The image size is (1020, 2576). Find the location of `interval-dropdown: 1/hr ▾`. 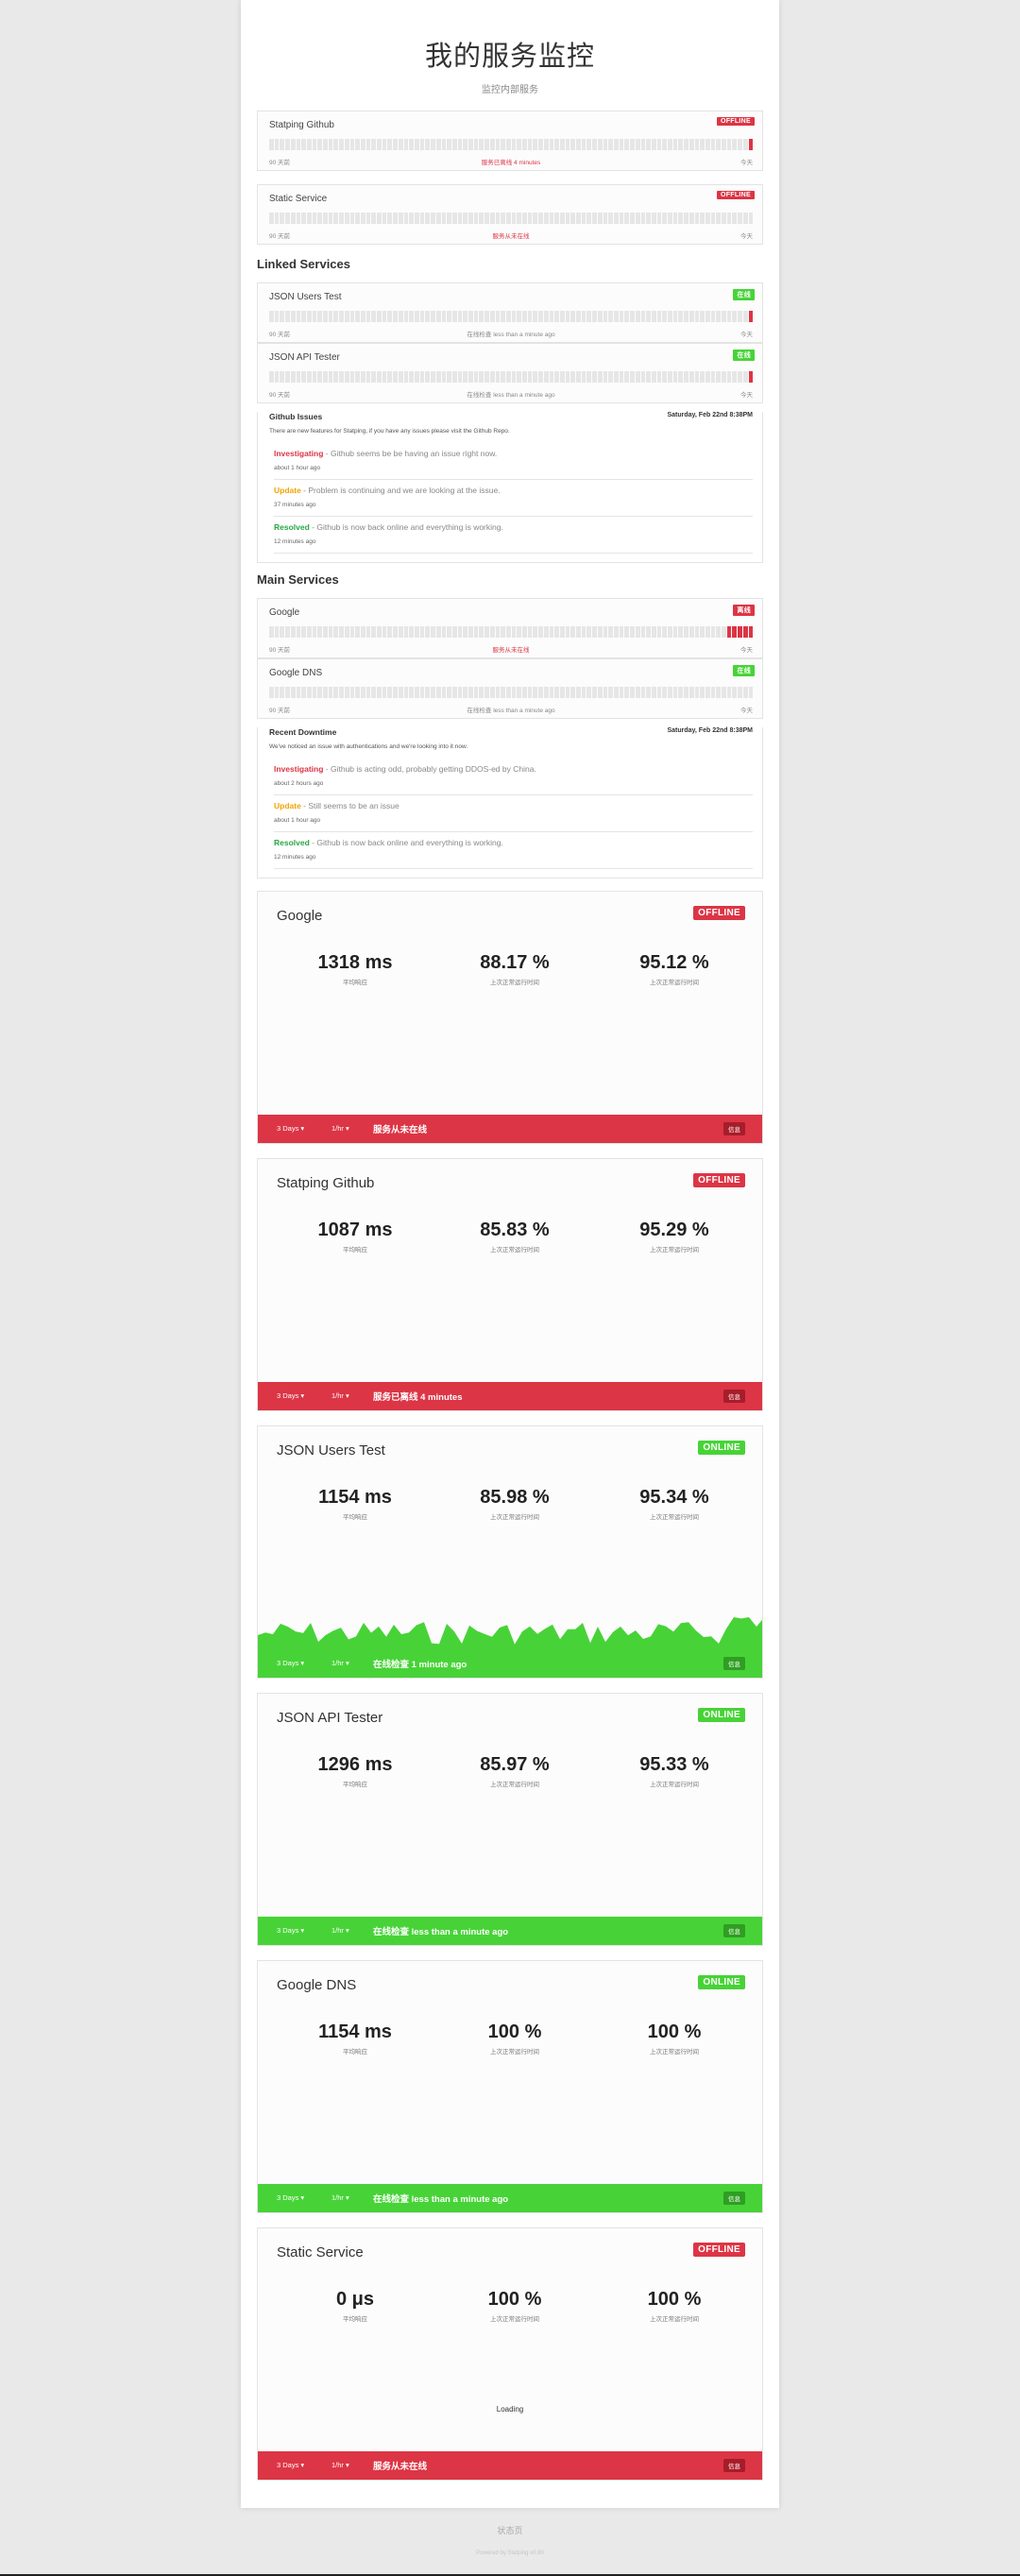

interval-dropdown: 1/hr ▾ is located at coordinates (340, 1128).